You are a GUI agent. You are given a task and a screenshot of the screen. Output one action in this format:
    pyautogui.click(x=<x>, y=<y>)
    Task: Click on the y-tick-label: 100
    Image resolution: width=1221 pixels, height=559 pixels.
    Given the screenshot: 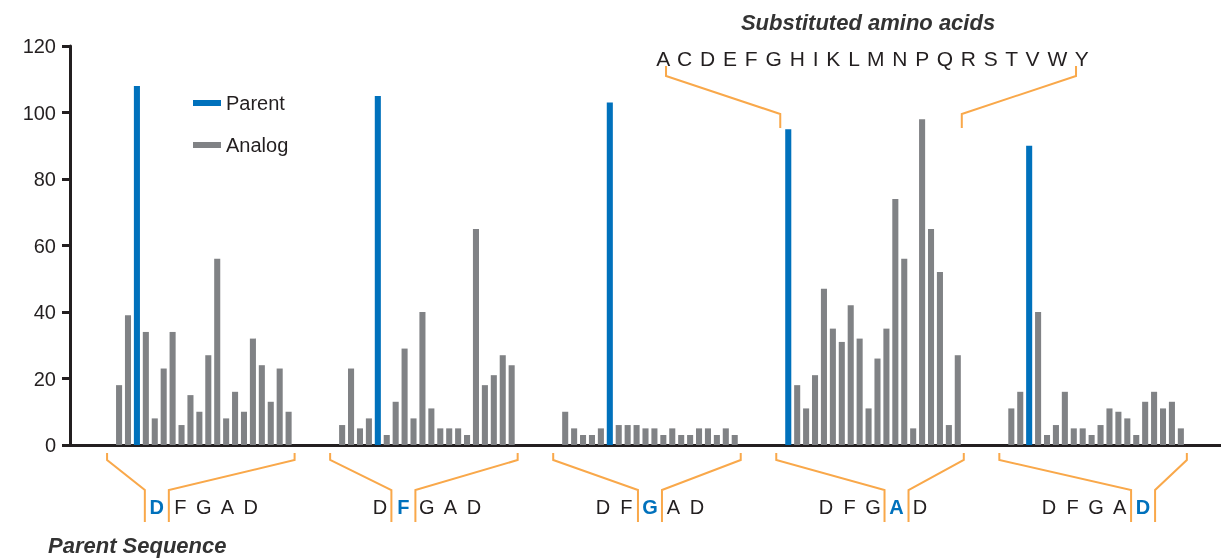 What is the action you would take?
    pyautogui.click(x=39, y=112)
    